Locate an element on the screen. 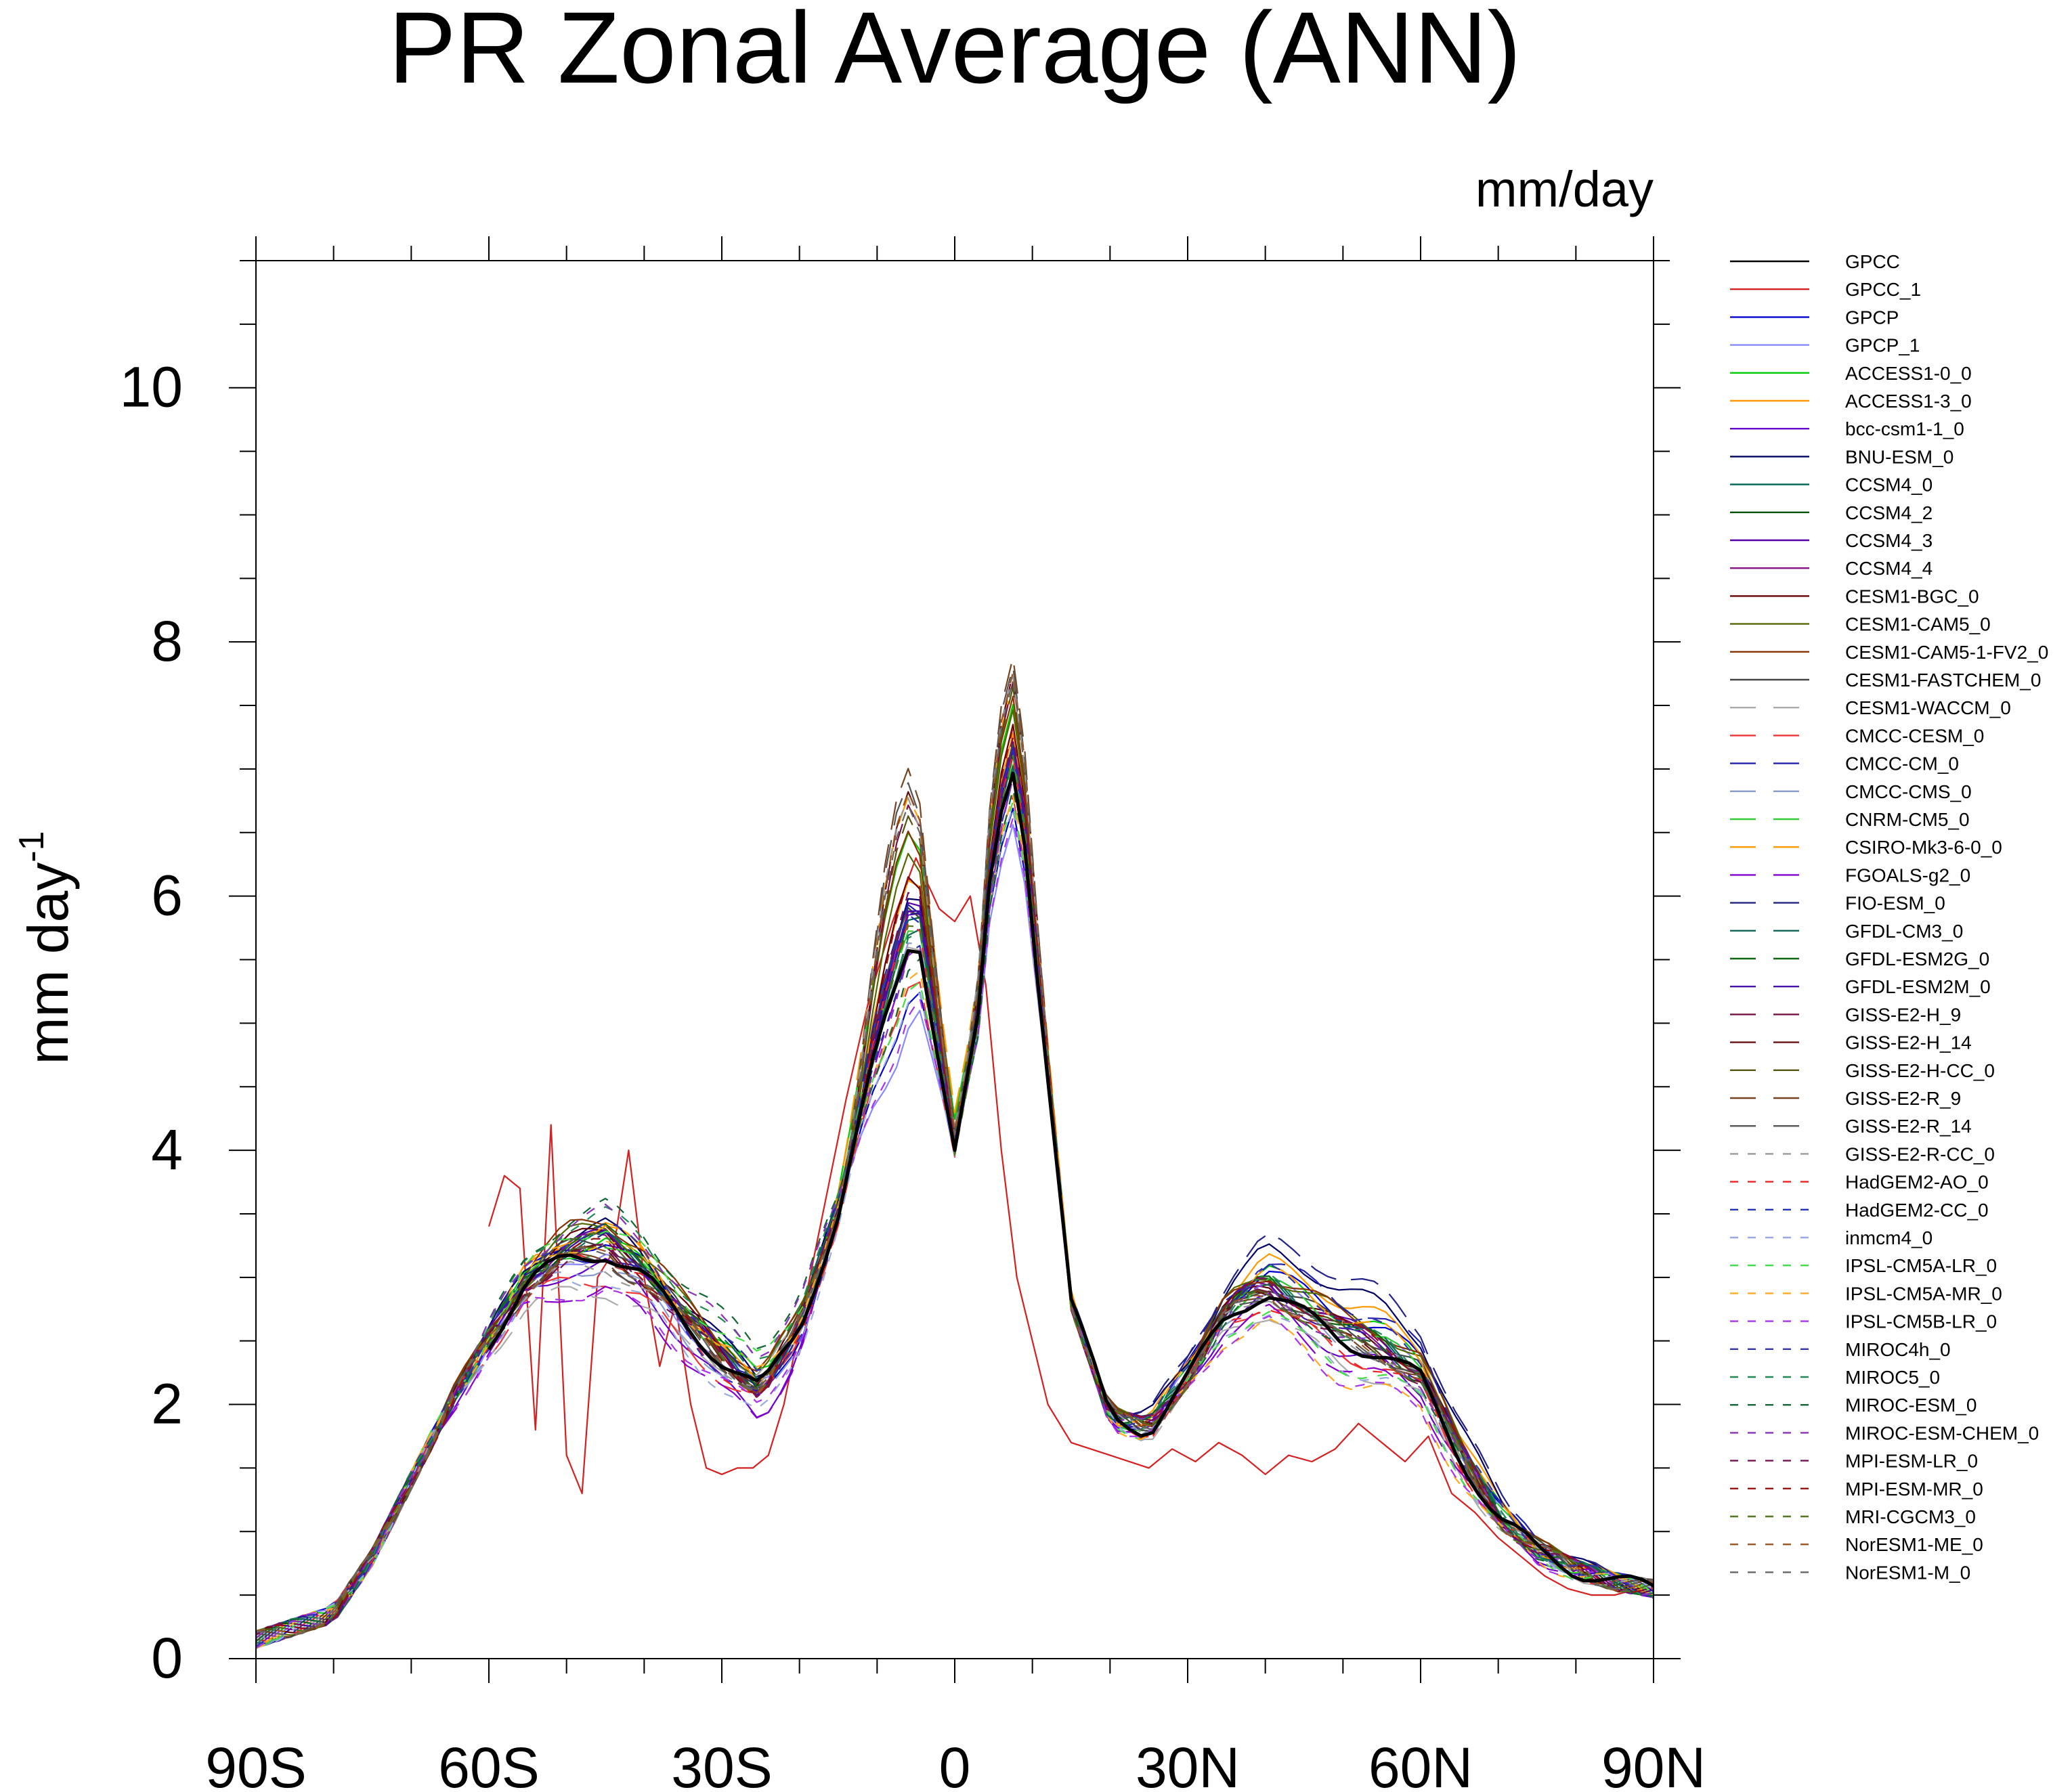  legend-label: CMCC-CM_0 is located at coordinates (1902, 763).